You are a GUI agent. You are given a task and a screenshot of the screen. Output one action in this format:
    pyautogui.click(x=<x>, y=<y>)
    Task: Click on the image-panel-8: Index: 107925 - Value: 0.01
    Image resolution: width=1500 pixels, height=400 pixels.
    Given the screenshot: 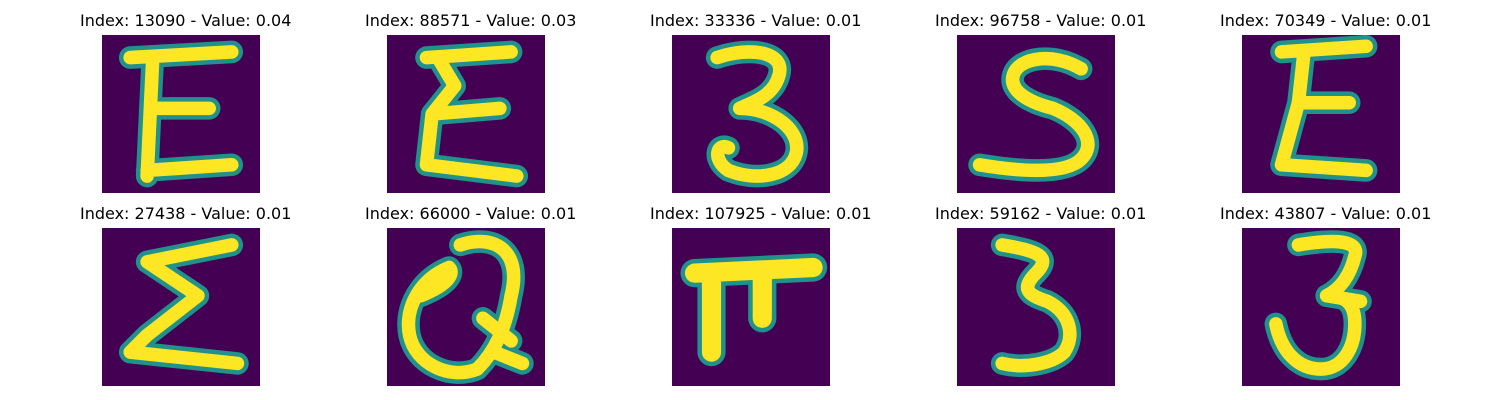 What is the action you would take?
    pyautogui.click(x=761, y=299)
    